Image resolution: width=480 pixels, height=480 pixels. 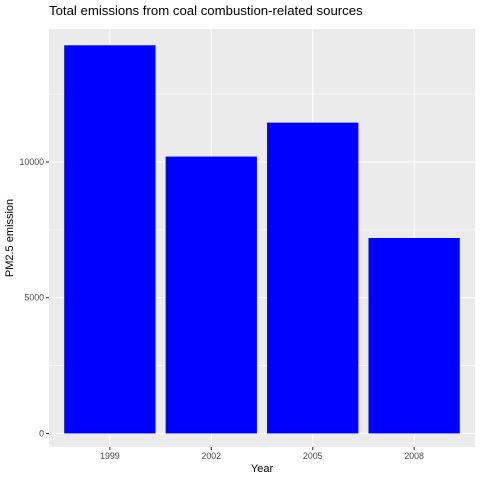 What do you see at coordinates (414, 336) in the screenshot?
I see `bar-2008` at bounding box center [414, 336].